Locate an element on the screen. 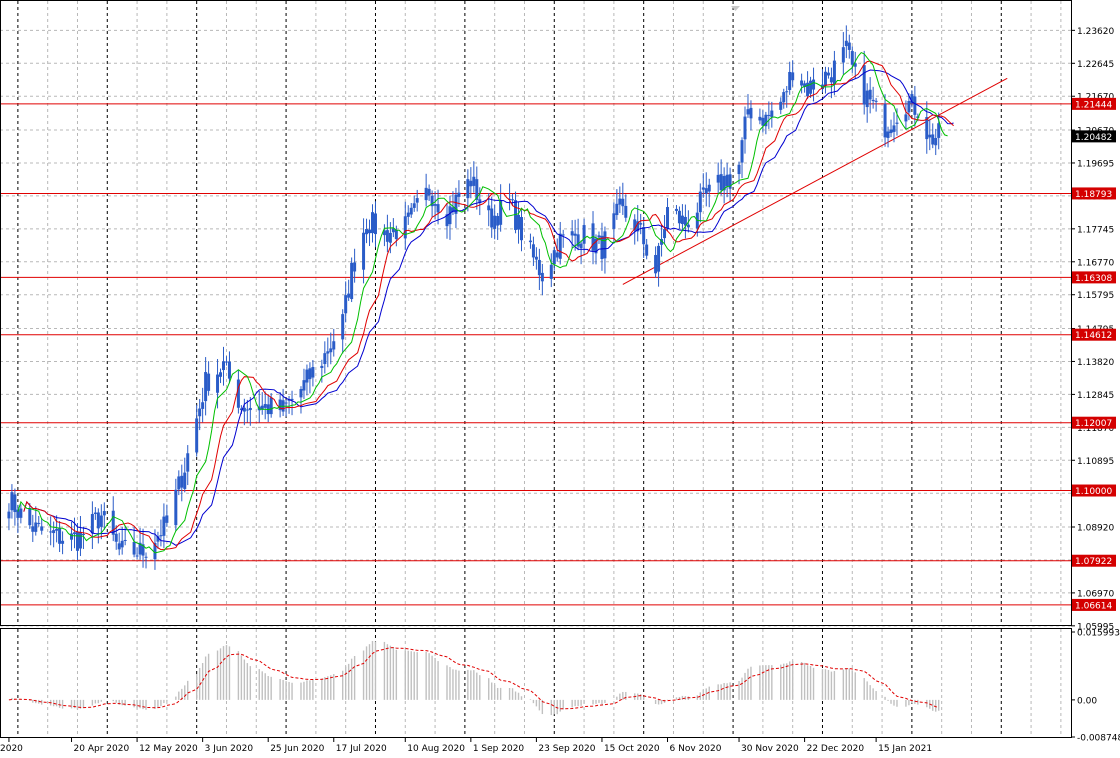  osc-tick-label: -0.008748 is located at coordinates (1098, 739).